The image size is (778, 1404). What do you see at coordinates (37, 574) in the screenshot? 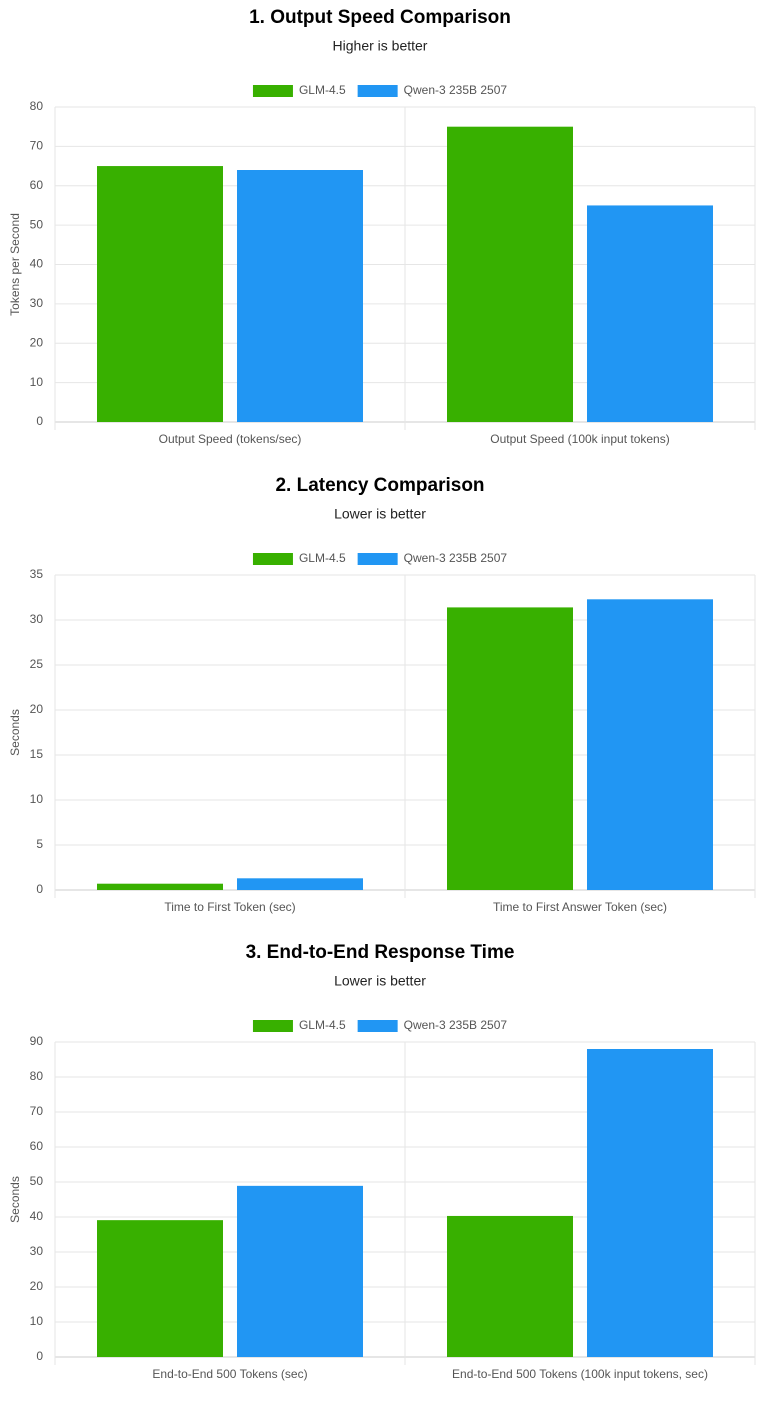
I see `y-tick-label: 35` at bounding box center [37, 574].